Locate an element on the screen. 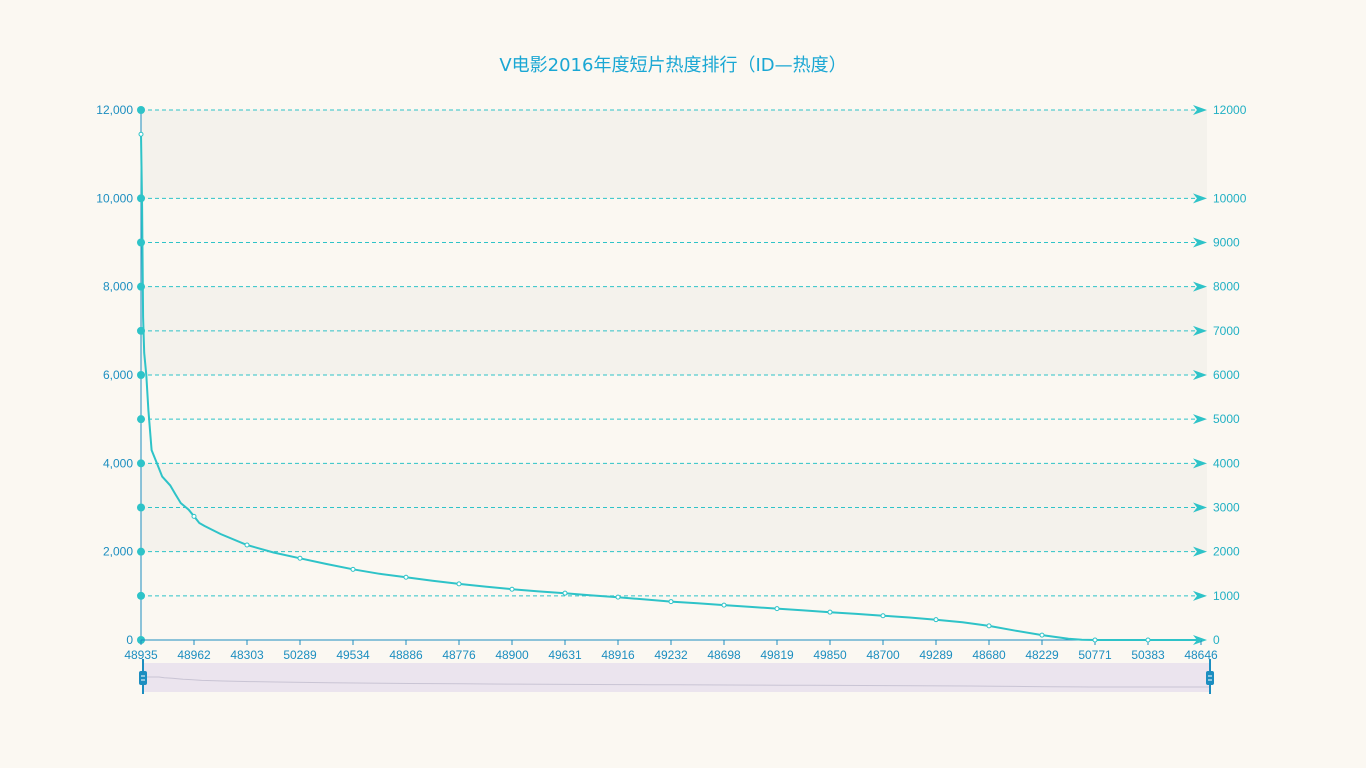  x-tick-label: 48900 is located at coordinates (512, 655).